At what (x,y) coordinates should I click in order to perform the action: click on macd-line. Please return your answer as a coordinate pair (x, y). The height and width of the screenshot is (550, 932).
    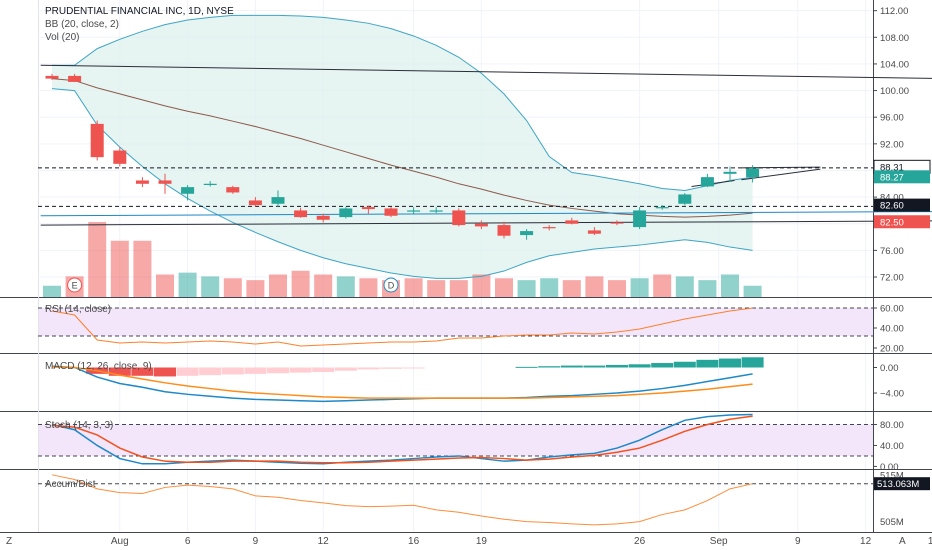
    Looking at the image, I should click on (402, 384).